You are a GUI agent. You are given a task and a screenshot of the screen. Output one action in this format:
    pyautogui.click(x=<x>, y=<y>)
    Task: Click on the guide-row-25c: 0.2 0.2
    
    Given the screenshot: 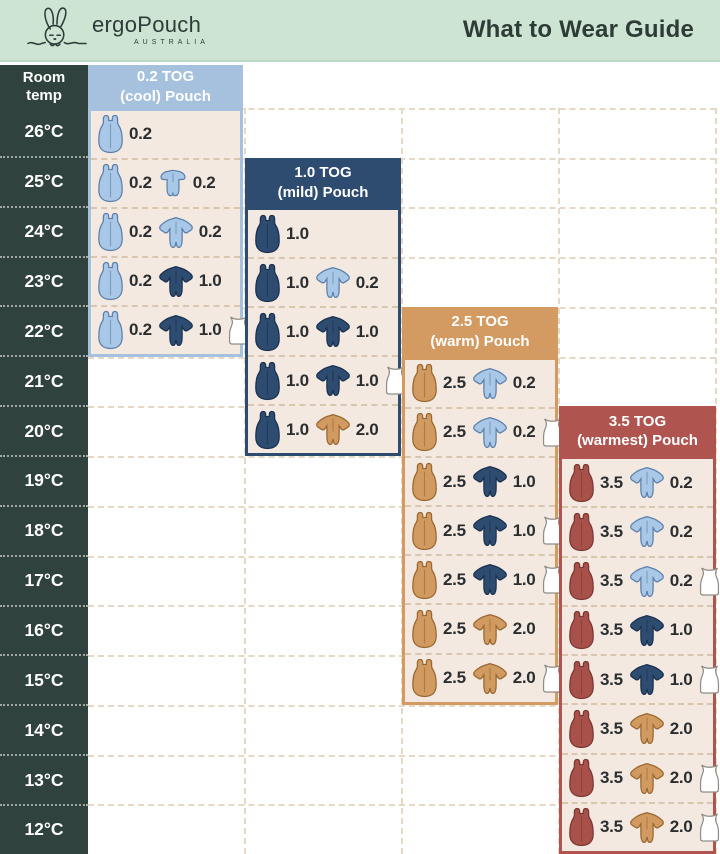 What is the action you would take?
    pyautogui.click(x=165, y=182)
    